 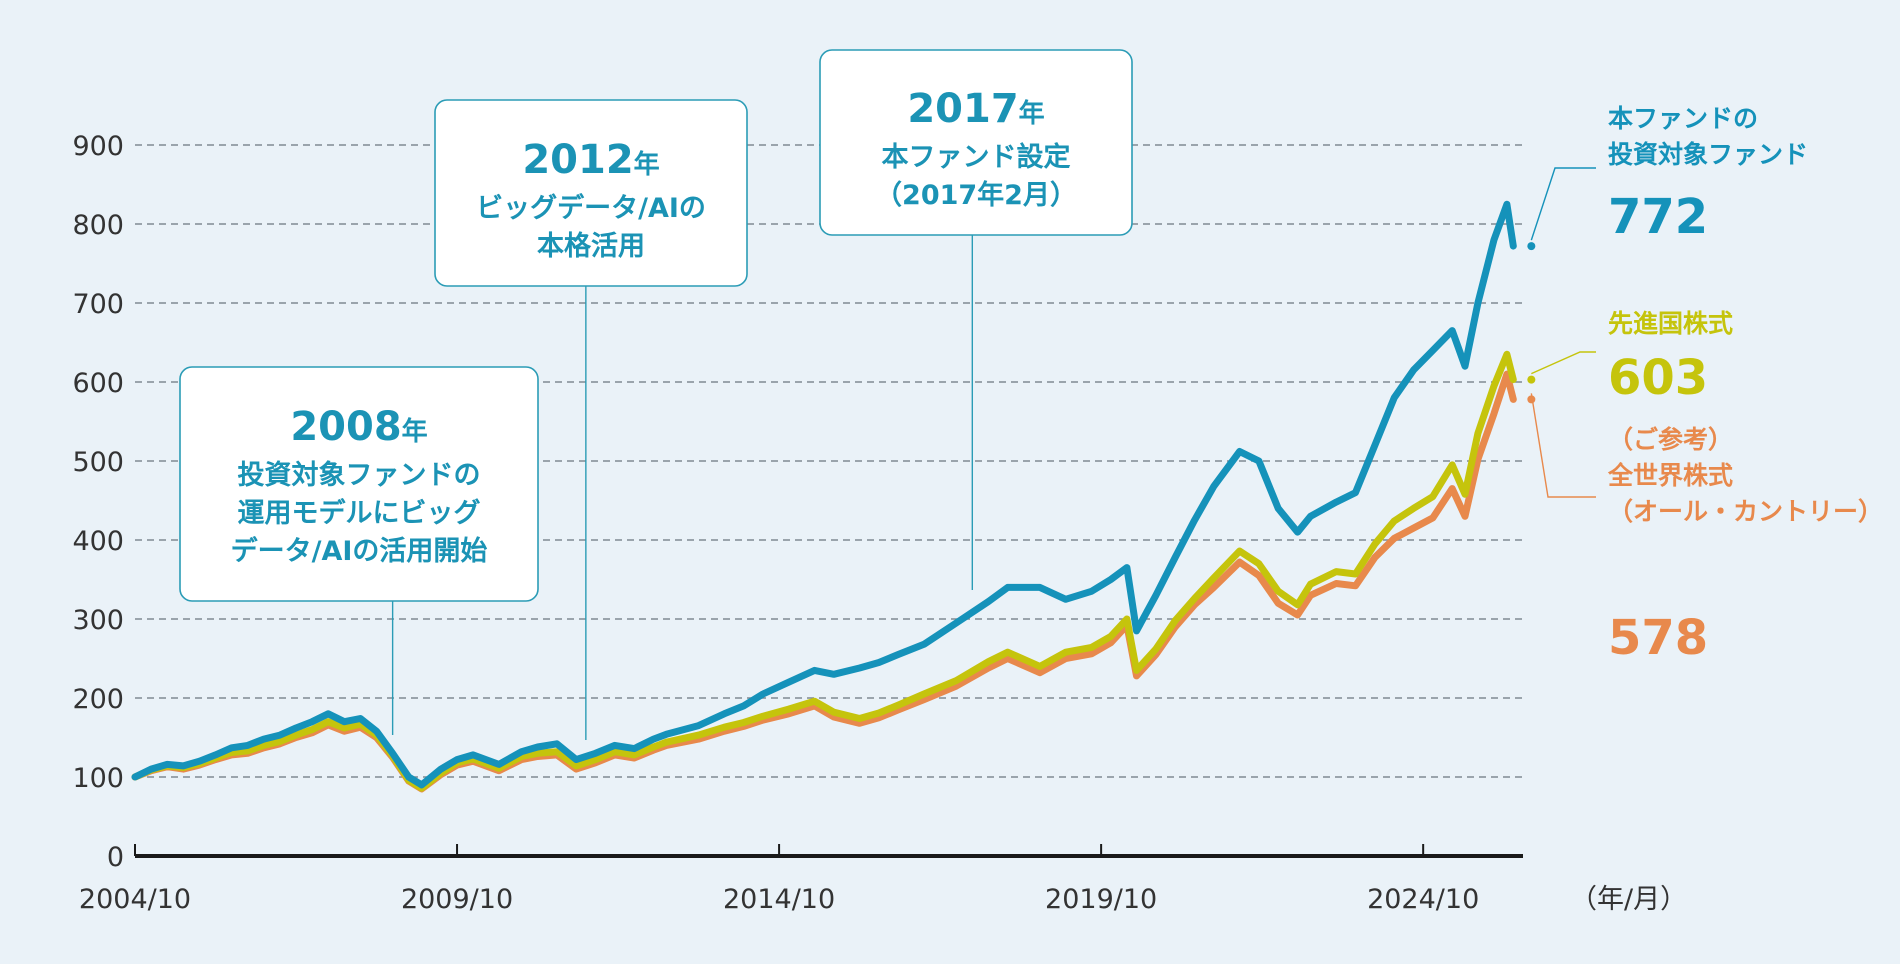 I want to click on callout-year: 2008年, so click(x=358, y=427).